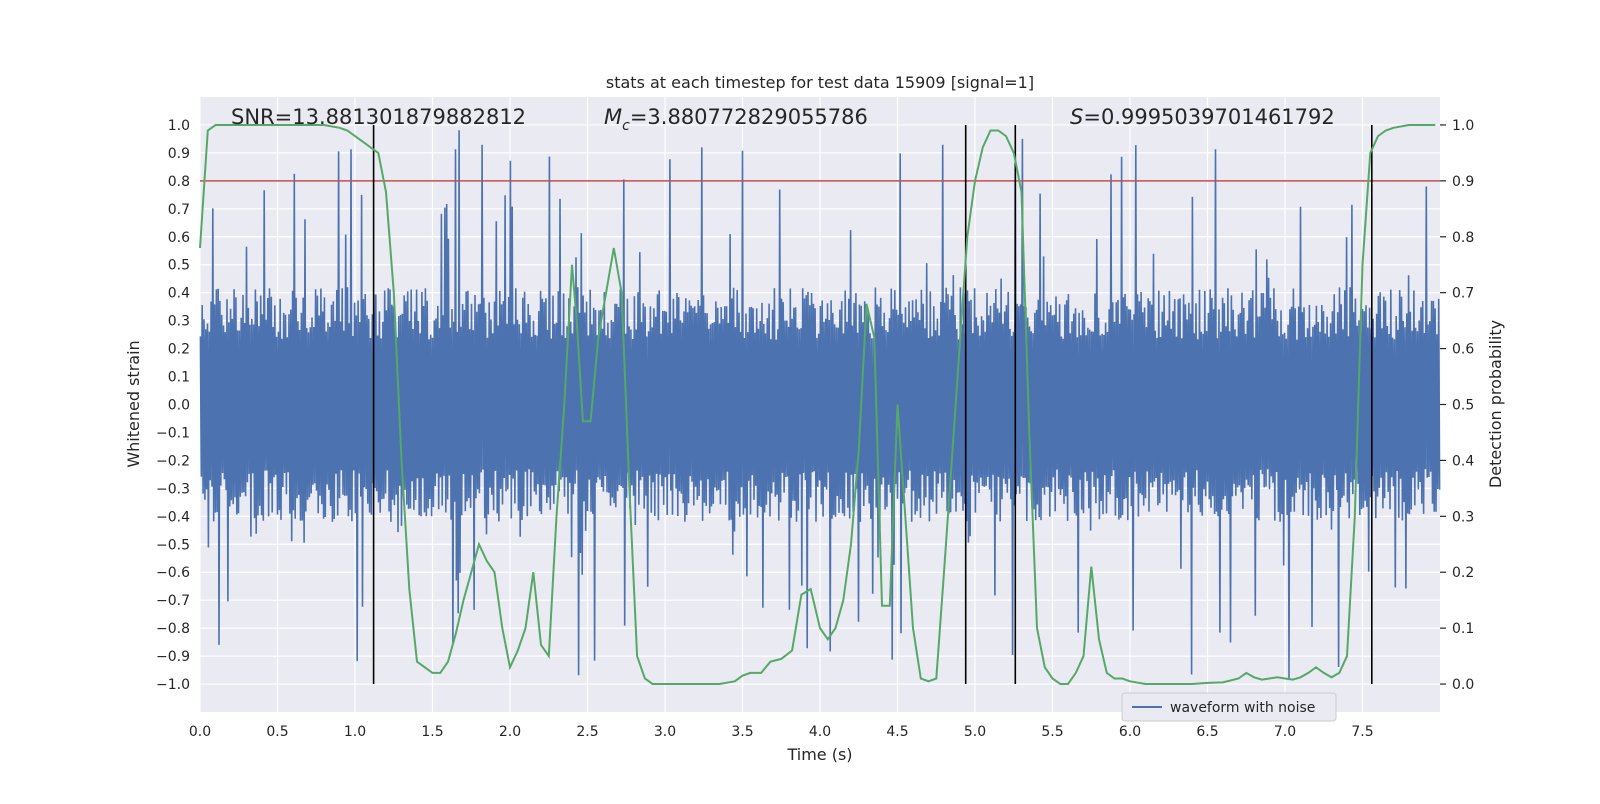  I want to click on x-tick-label: 1.0, so click(355, 732).